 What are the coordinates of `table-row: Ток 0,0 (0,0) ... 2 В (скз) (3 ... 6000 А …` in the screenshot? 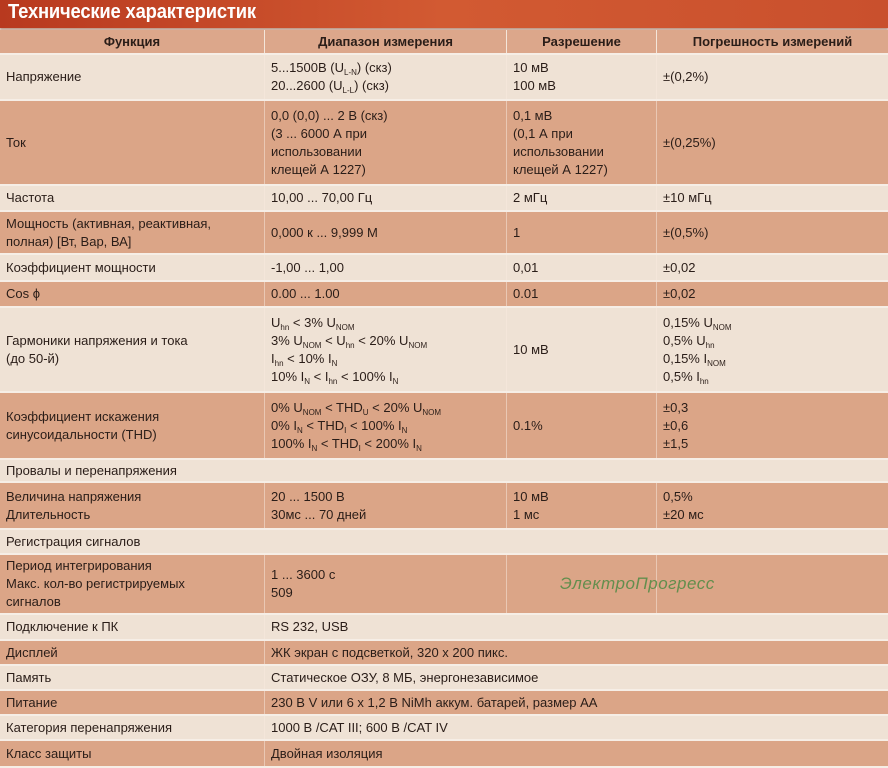 It's located at (444, 143).